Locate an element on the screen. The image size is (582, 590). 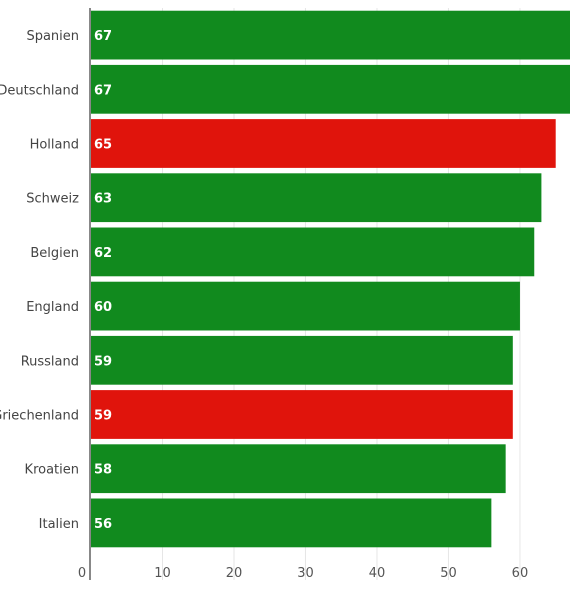
category-label: Kroatien is located at coordinates (52, 470).